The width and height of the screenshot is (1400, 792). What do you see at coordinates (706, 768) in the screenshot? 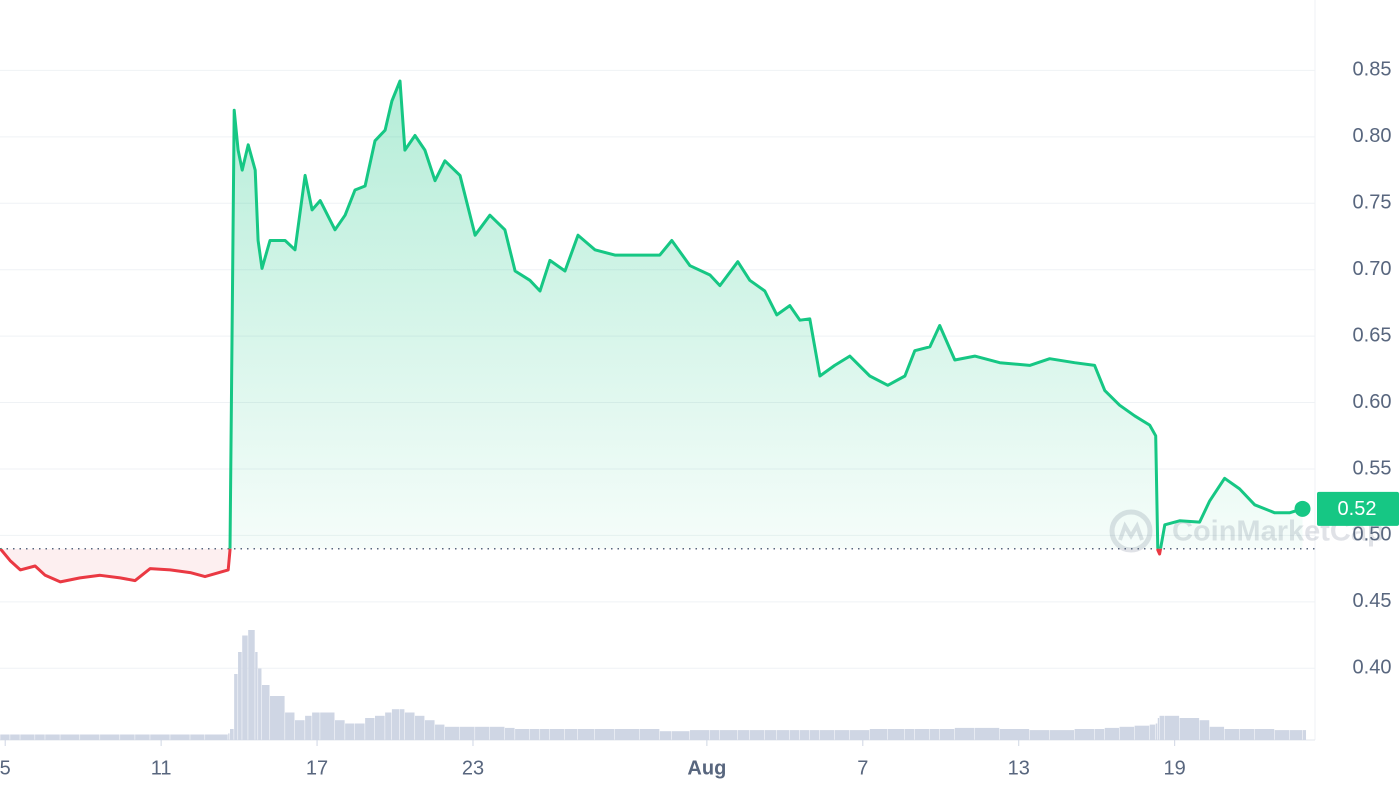
I see `x-tick-label: Aug` at bounding box center [706, 768].